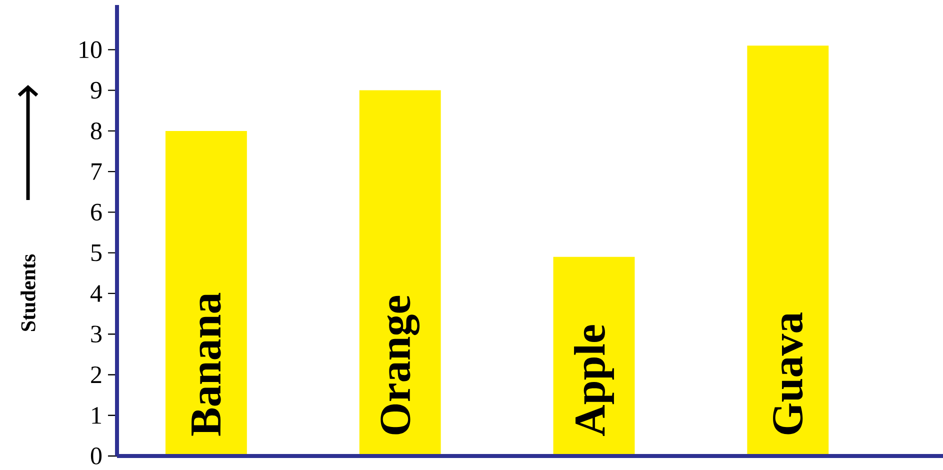 The image size is (943, 470). What do you see at coordinates (91, 49) in the screenshot?
I see `y-tick-label: 10` at bounding box center [91, 49].